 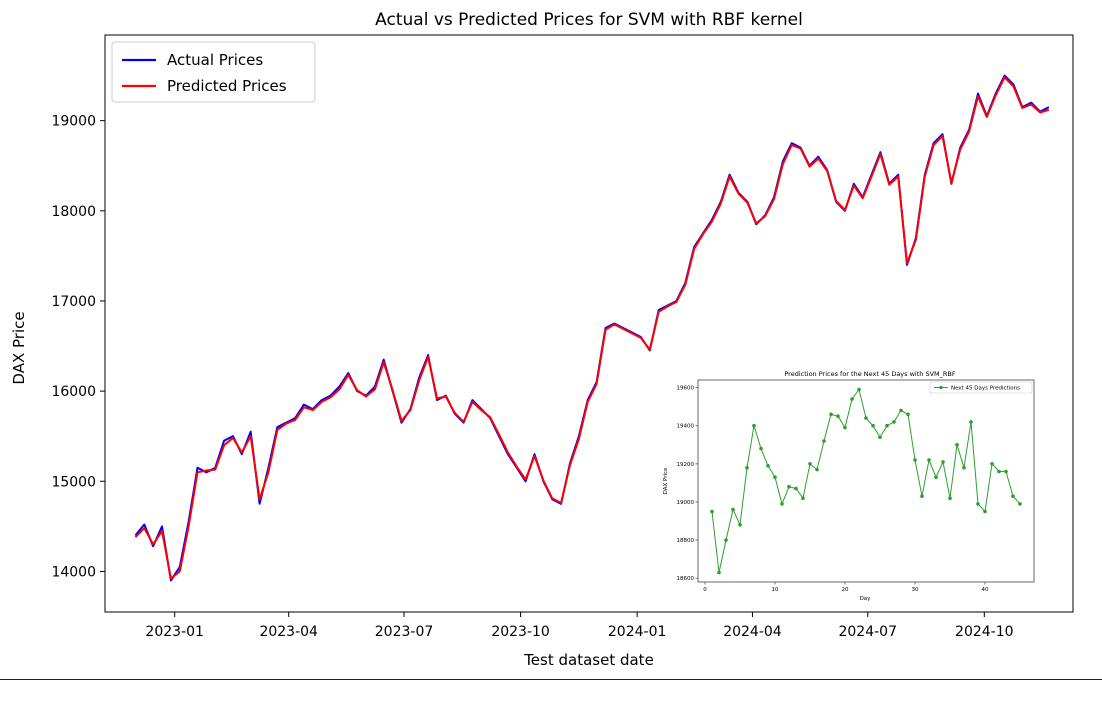 I want to click on inset-legend: Next 45 Days Predictions, so click(x=981, y=387).